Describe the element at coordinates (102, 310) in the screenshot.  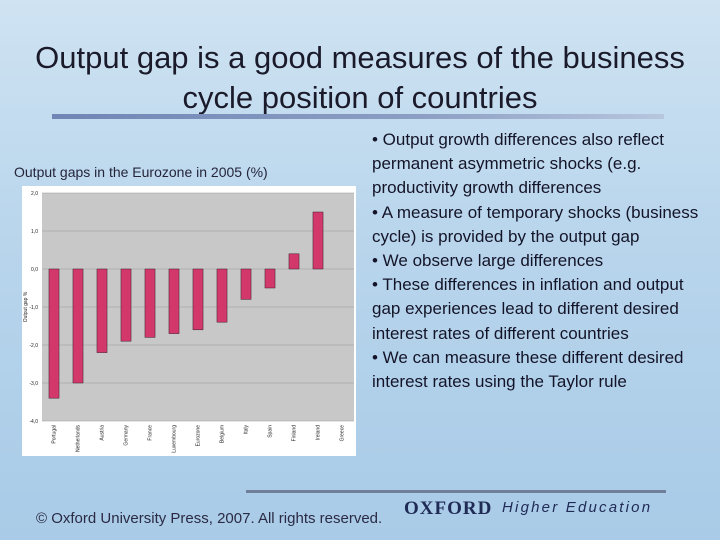
I see `bar-austria` at that location.